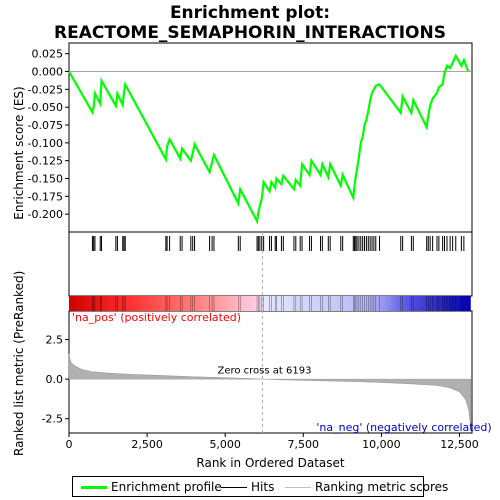 This screenshot has height=500, width=500. Describe the element at coordinates (225, 444) in the screenshot. I see `xtick-label: 5,000` at that location.